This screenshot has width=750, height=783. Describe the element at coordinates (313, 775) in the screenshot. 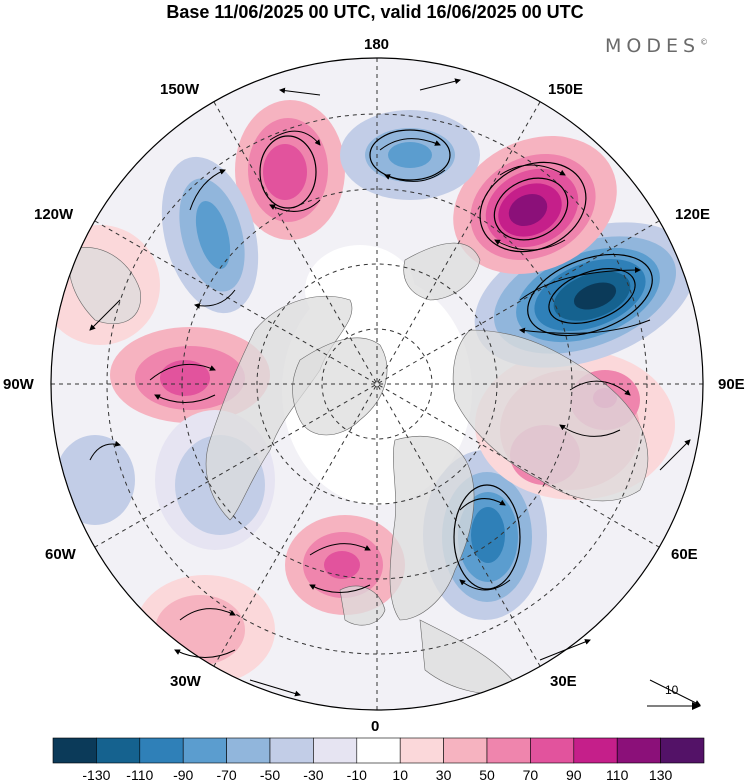

I see `colorbar-tick-label: -30` at that location.